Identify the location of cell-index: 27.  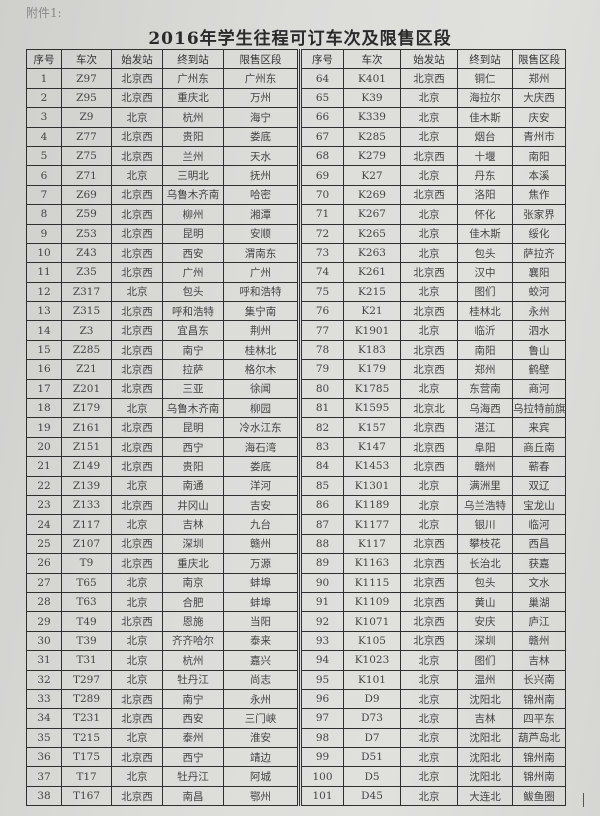
(44, 582).